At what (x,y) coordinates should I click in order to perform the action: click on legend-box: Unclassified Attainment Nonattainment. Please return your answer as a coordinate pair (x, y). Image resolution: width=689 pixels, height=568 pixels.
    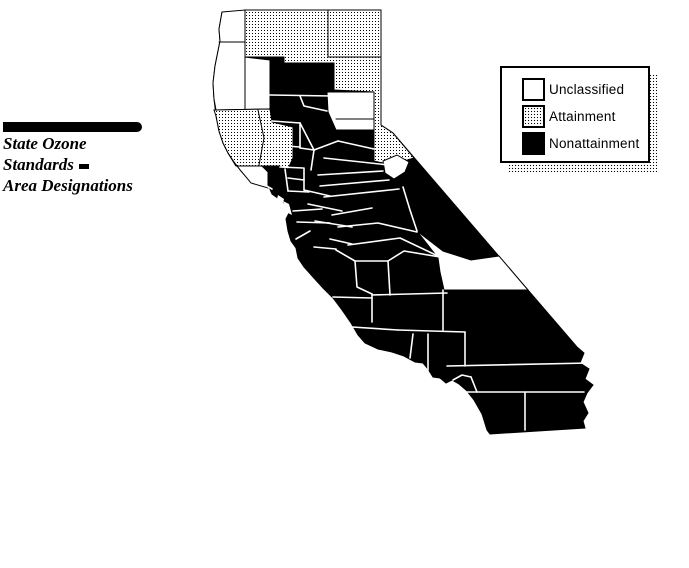
    Looking at the image, I should click on (575, 114).